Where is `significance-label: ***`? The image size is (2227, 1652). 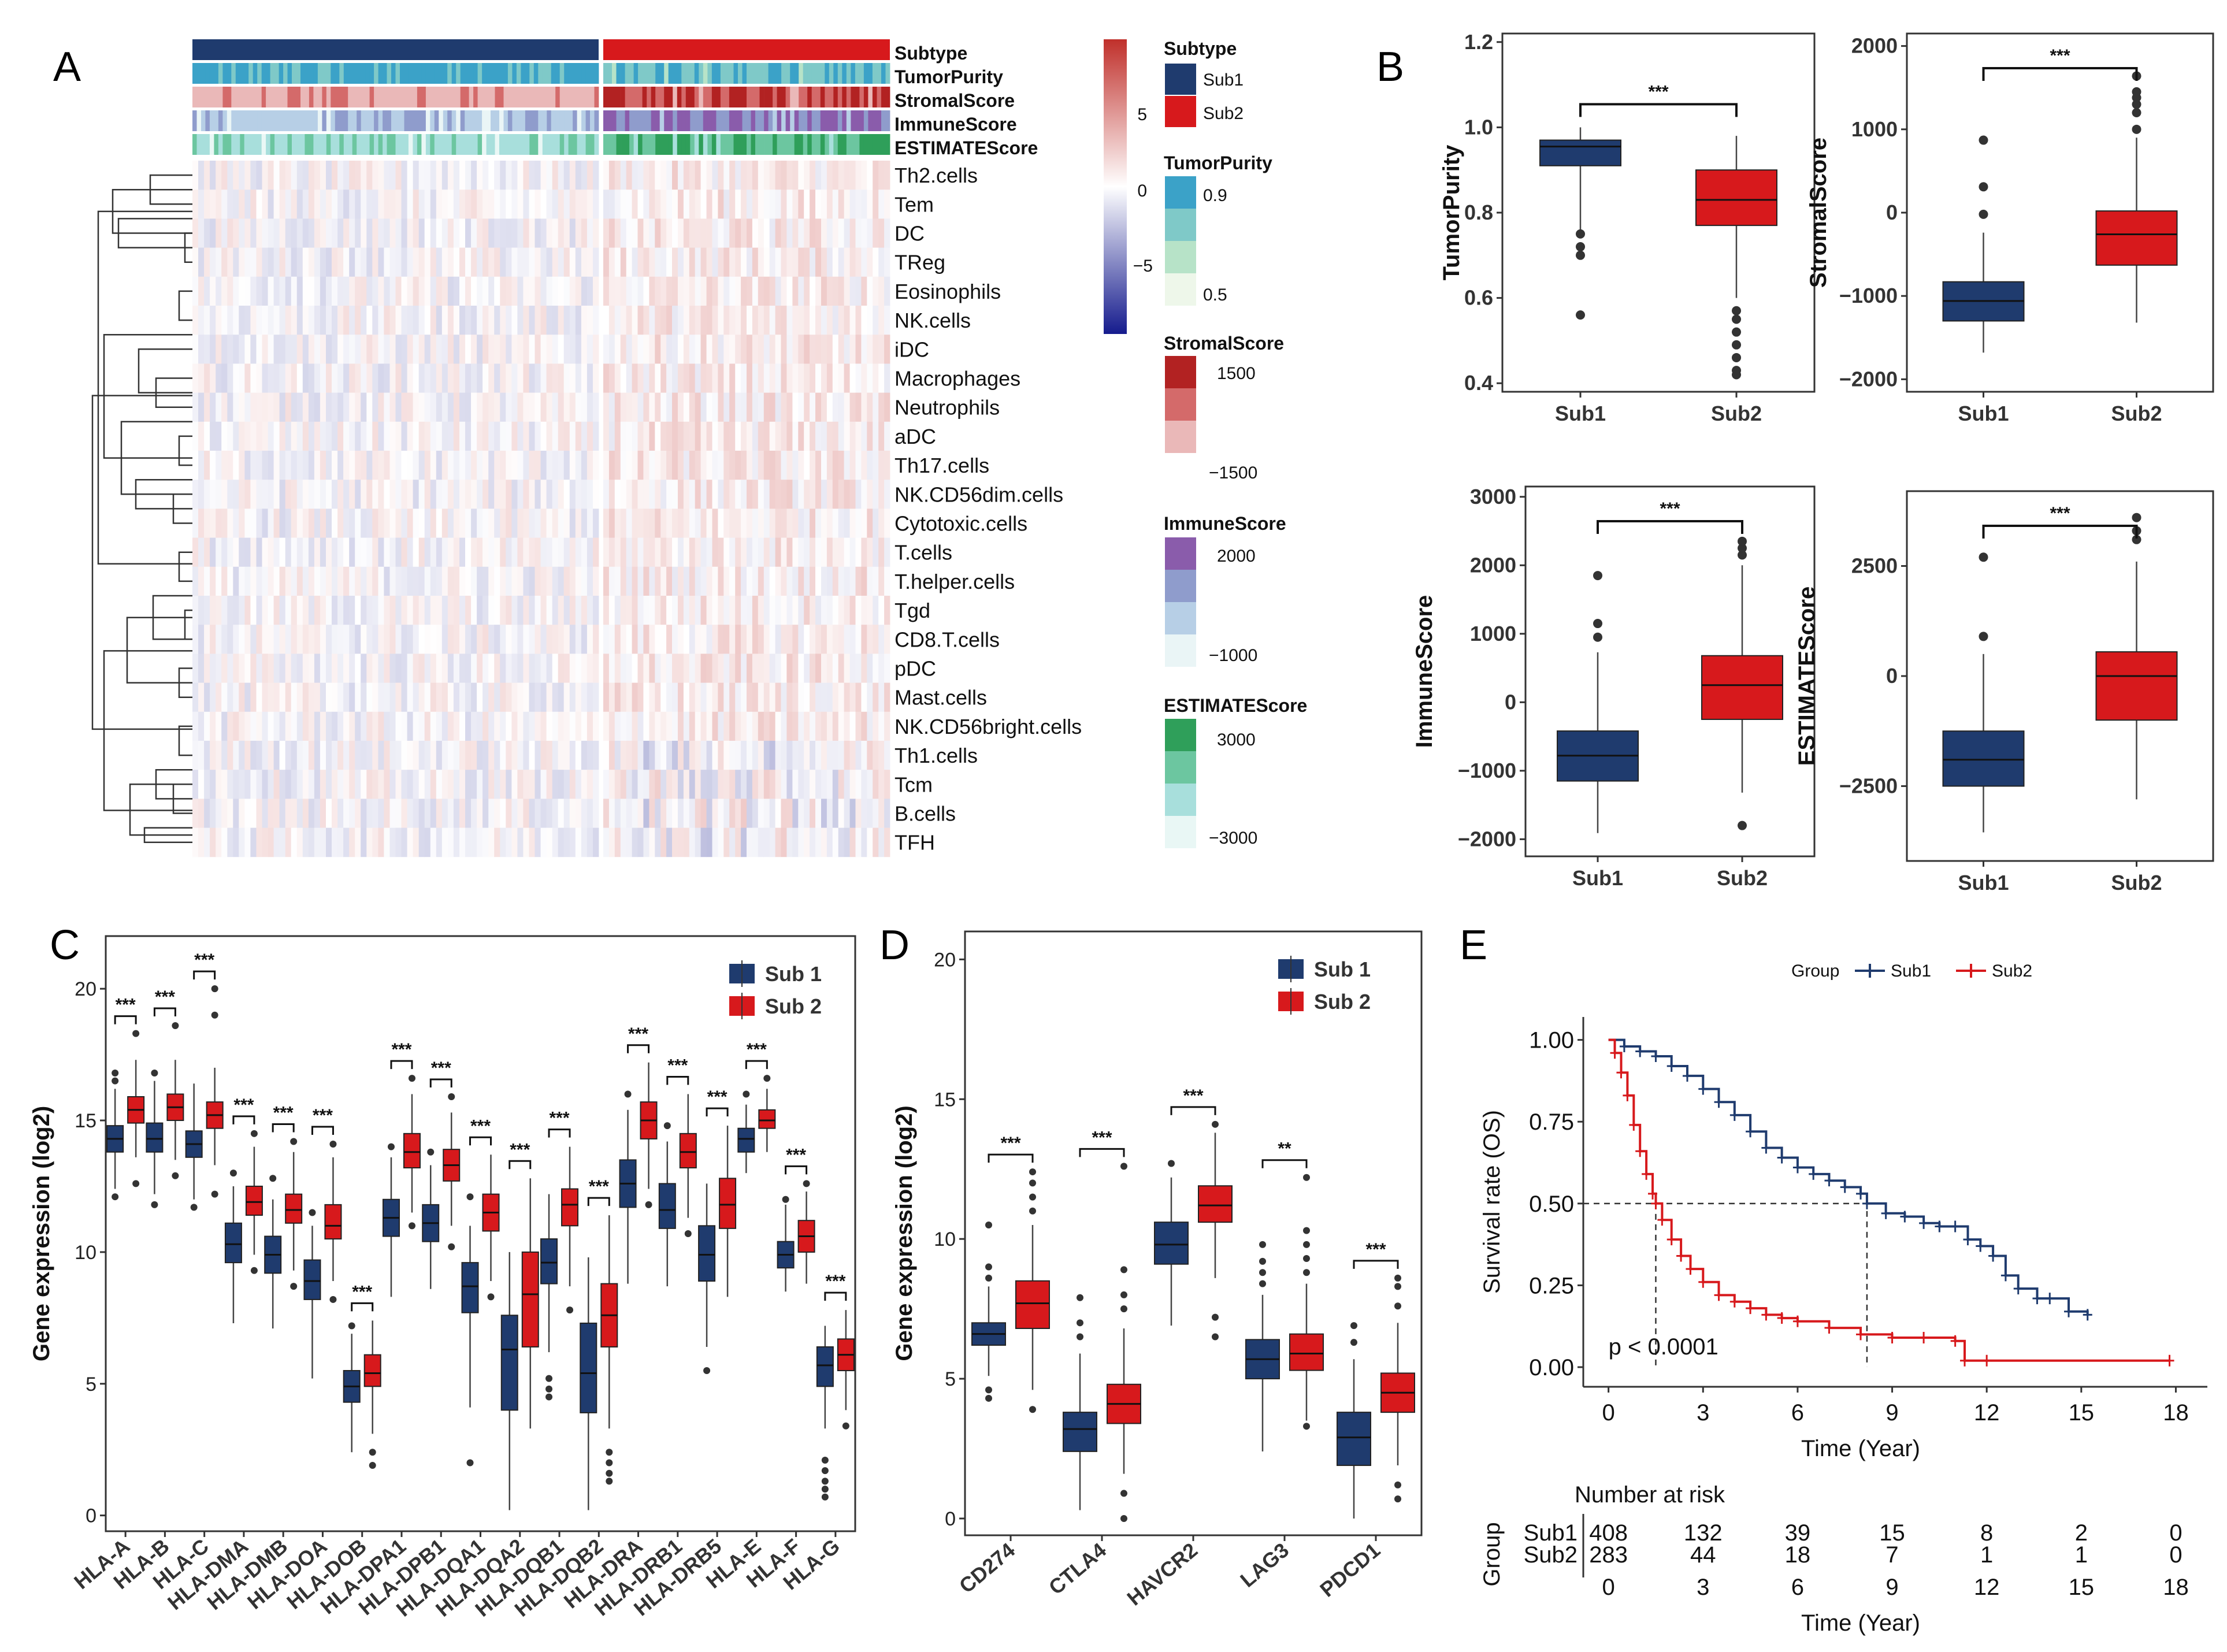 significance-label: *** is located at coordinates (126, 1006).